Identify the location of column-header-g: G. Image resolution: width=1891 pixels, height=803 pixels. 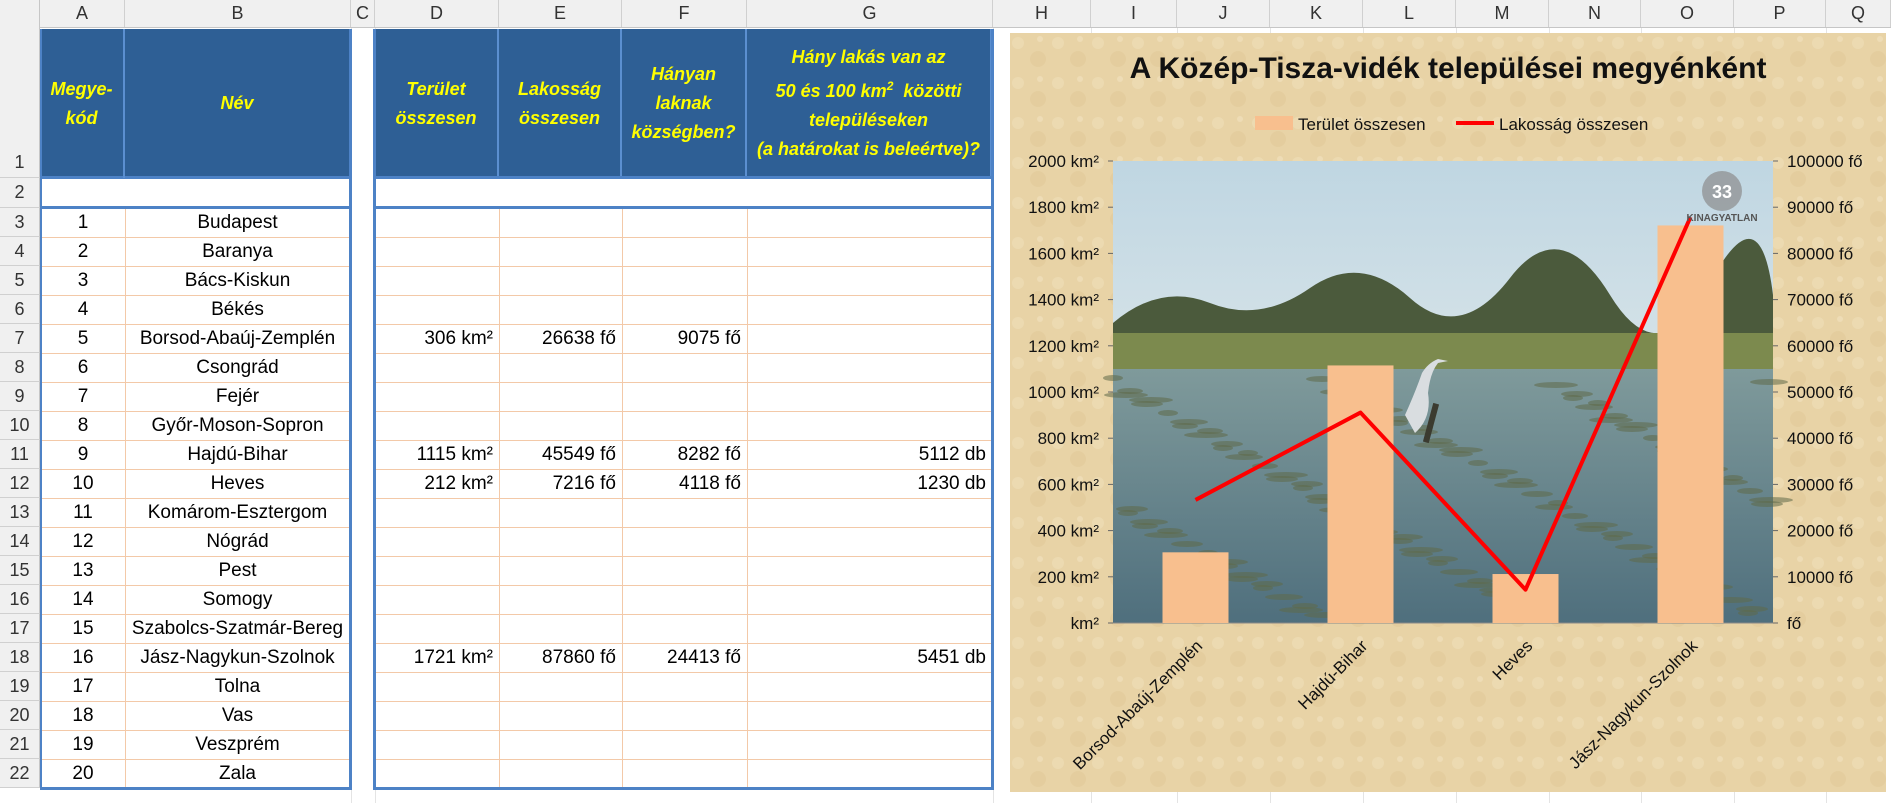
(870, 13).